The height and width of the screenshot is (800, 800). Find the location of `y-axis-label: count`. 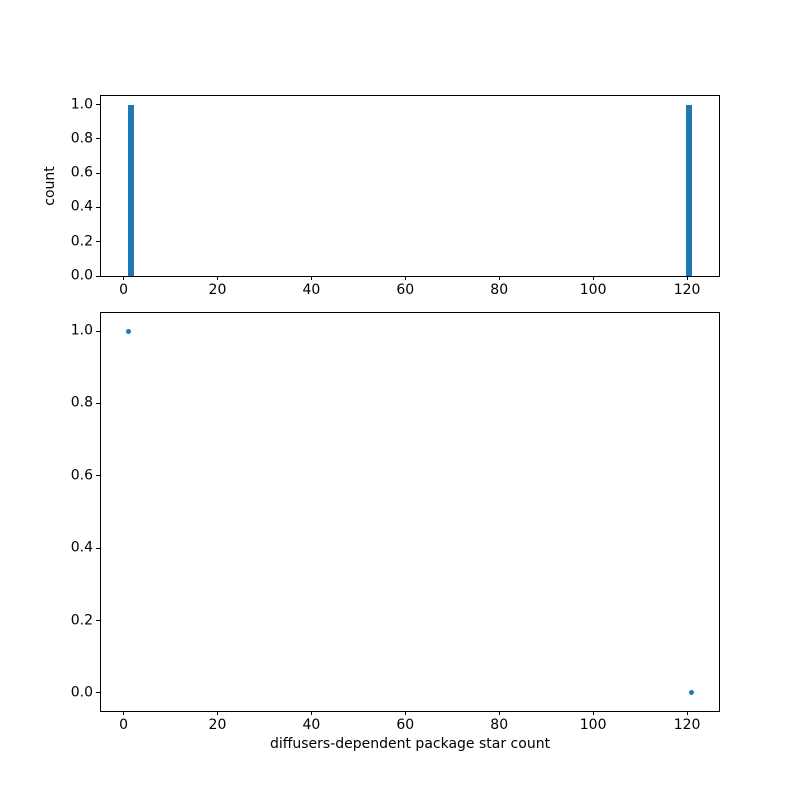

y-axis-label: count is located at coordinates (50, 186).